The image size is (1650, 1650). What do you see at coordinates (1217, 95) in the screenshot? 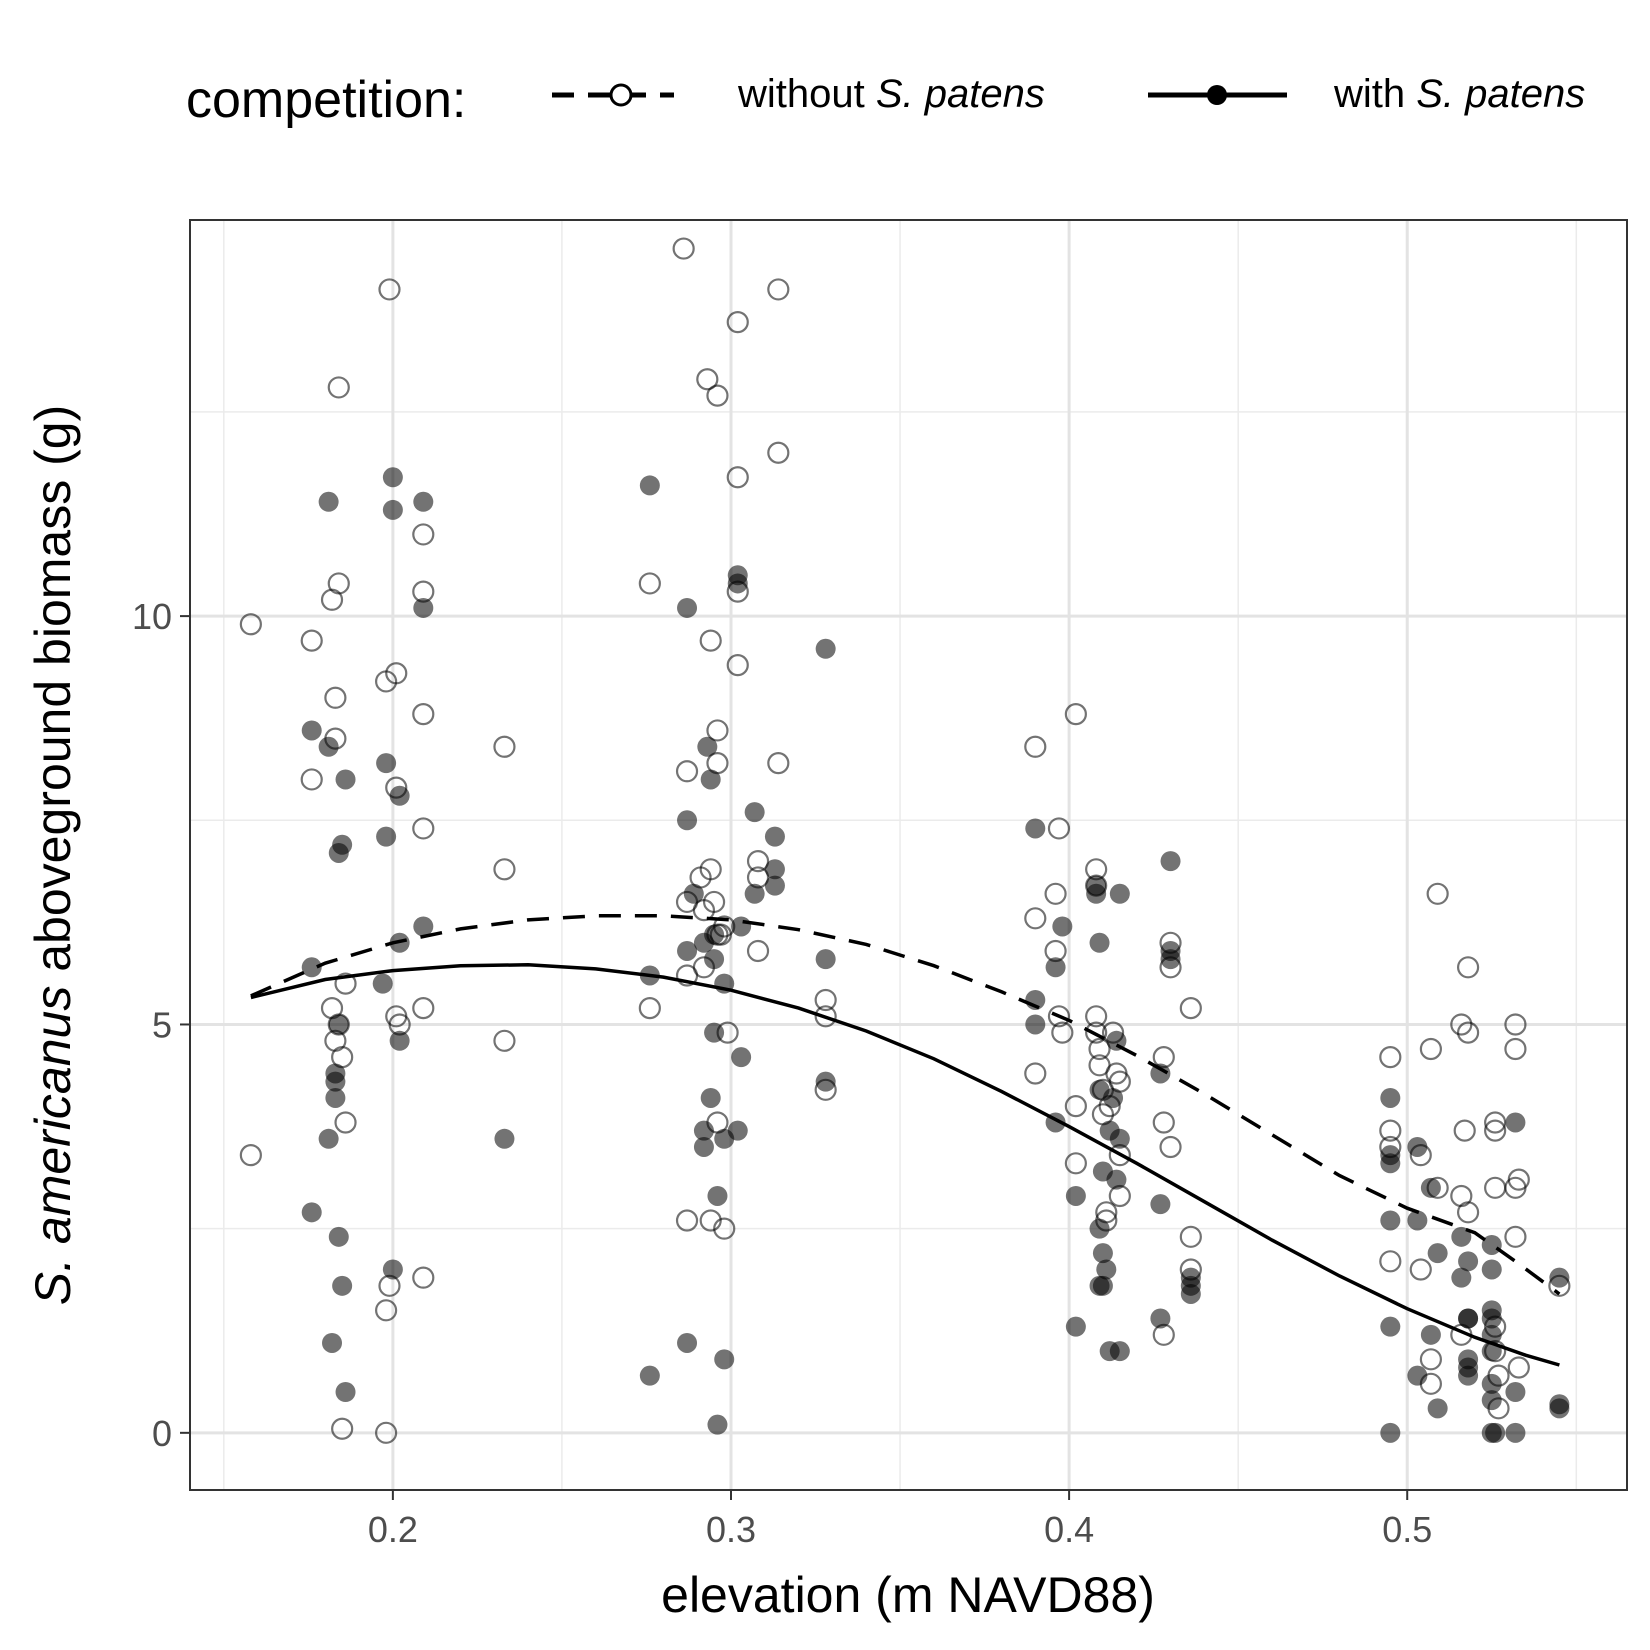
I see `legend-key-with` at bounding box center [1217, 95].